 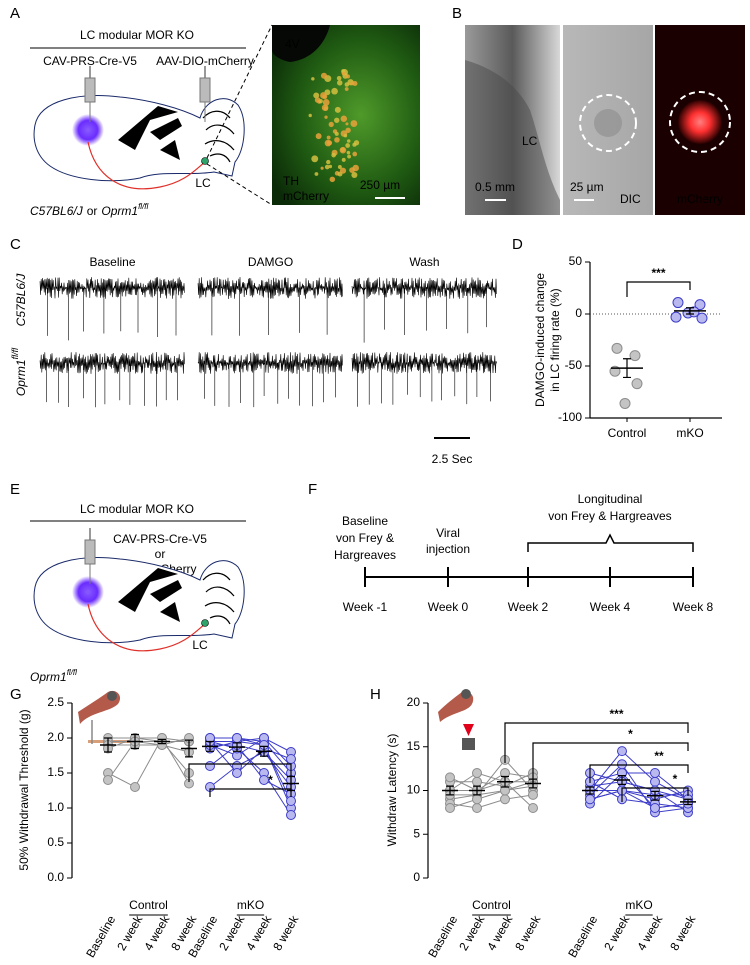 What do you see at coordinates (375, 694) in the screenshot?
I see `panel-label: H` at bounding box center [375, 694].